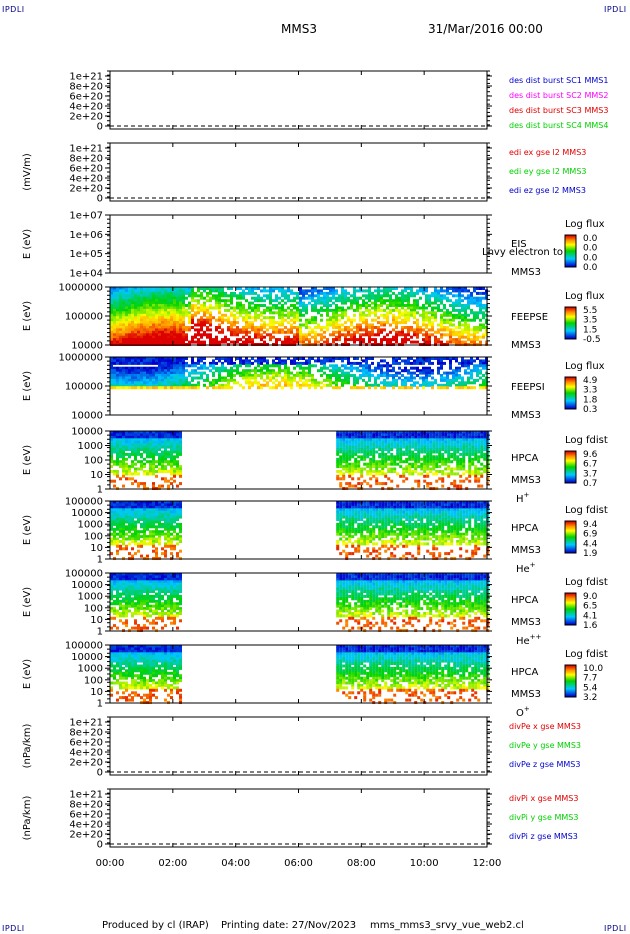  What do you see at coordinates (585, 366) in the screenshot?
I see `colorbar-title-feepsi: Log flux` at bounding box center [585, 366].